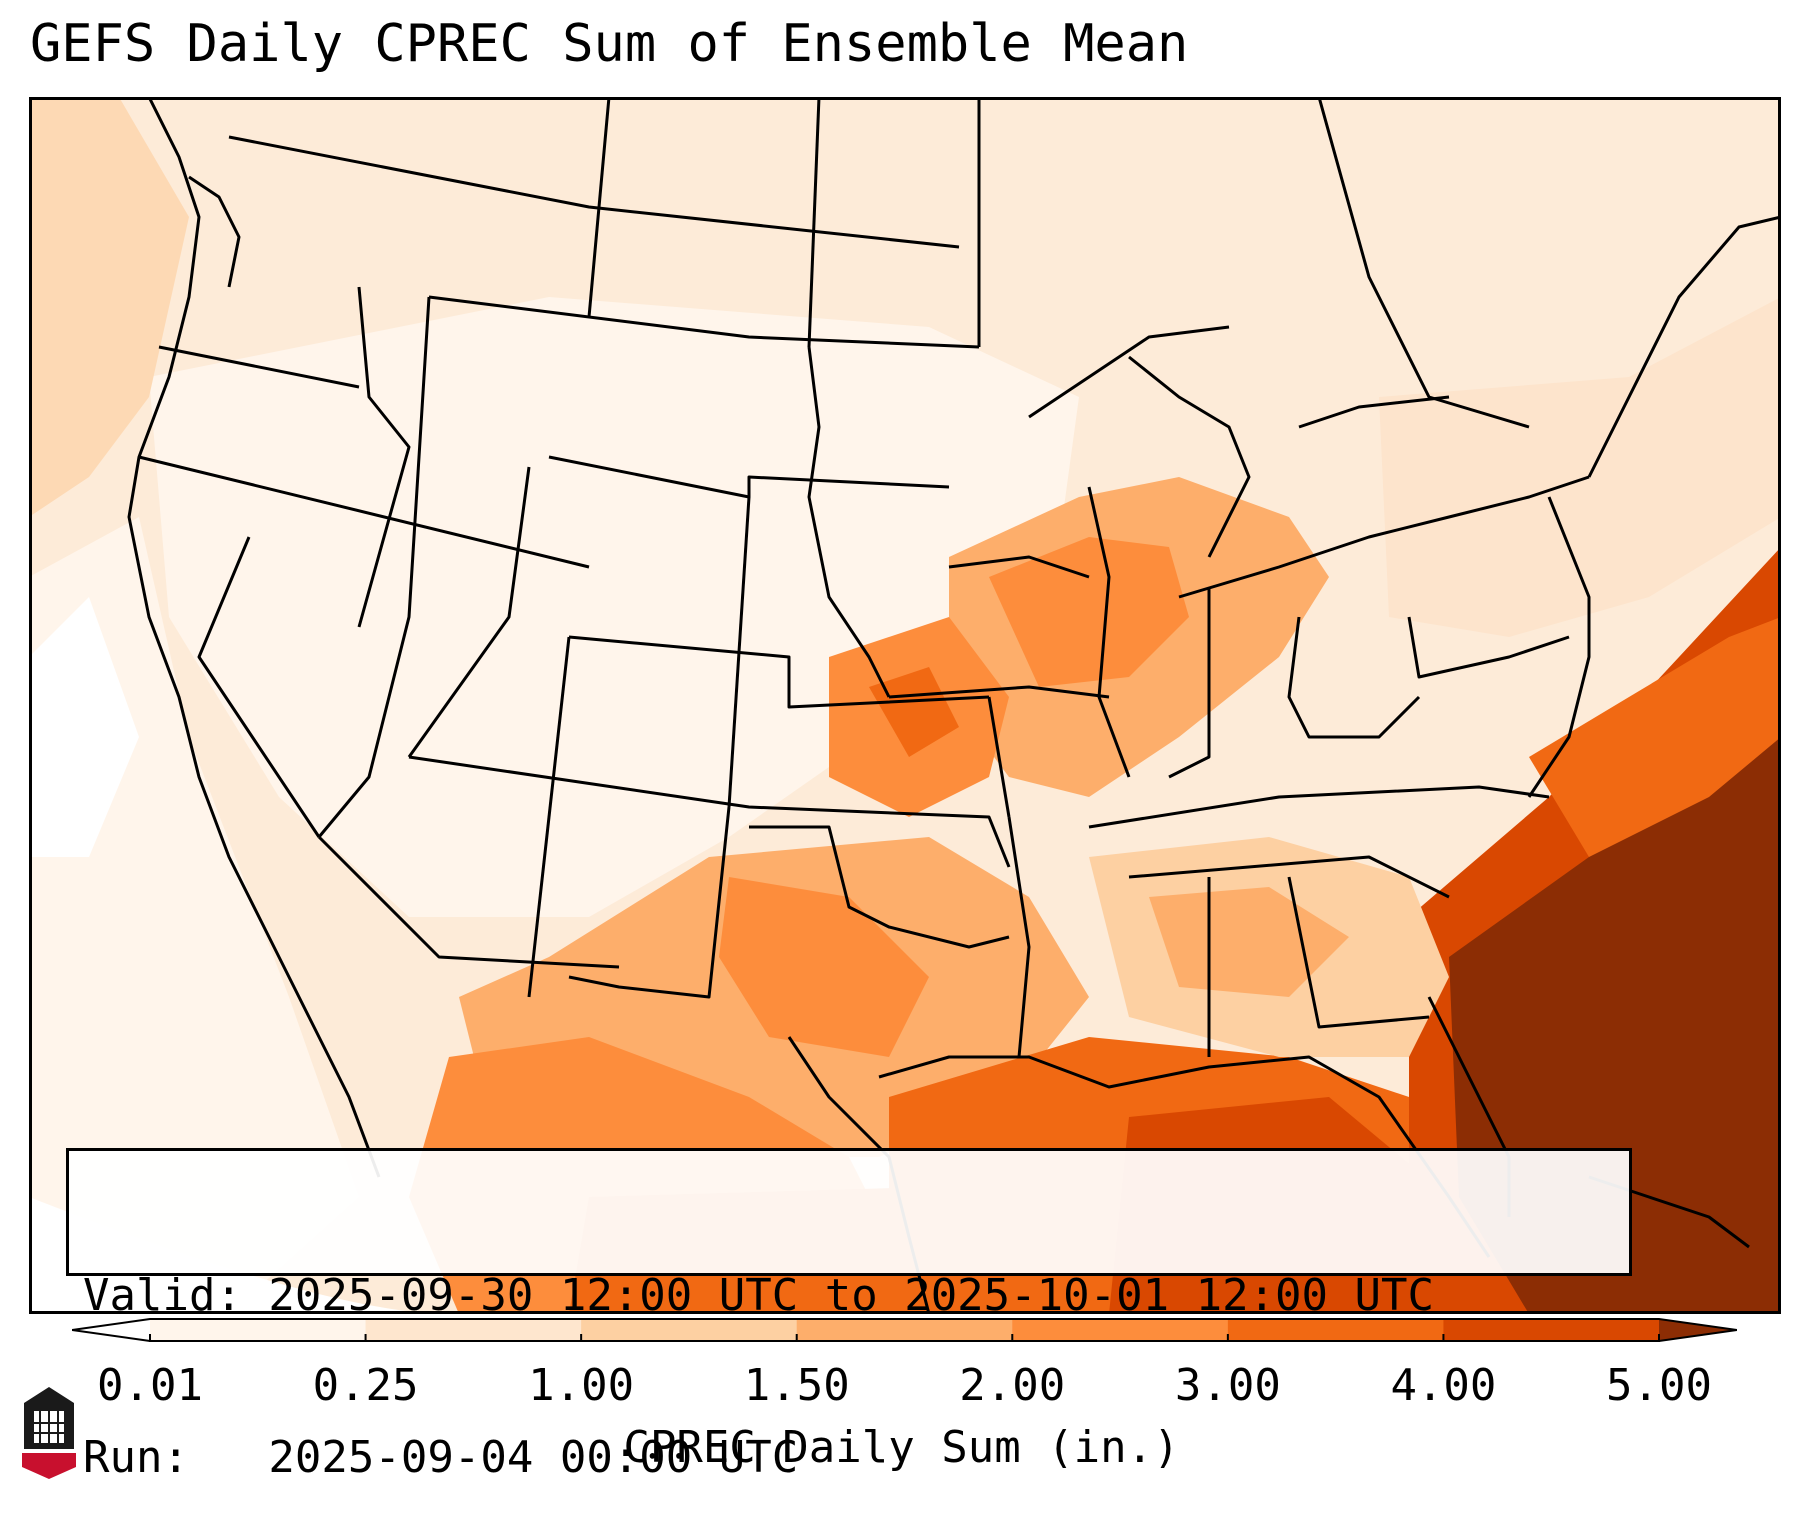  Describe the element at coordinates (581, 1385) in the screenshot. I see `colorbar-tick-label: 1.00` at that location.